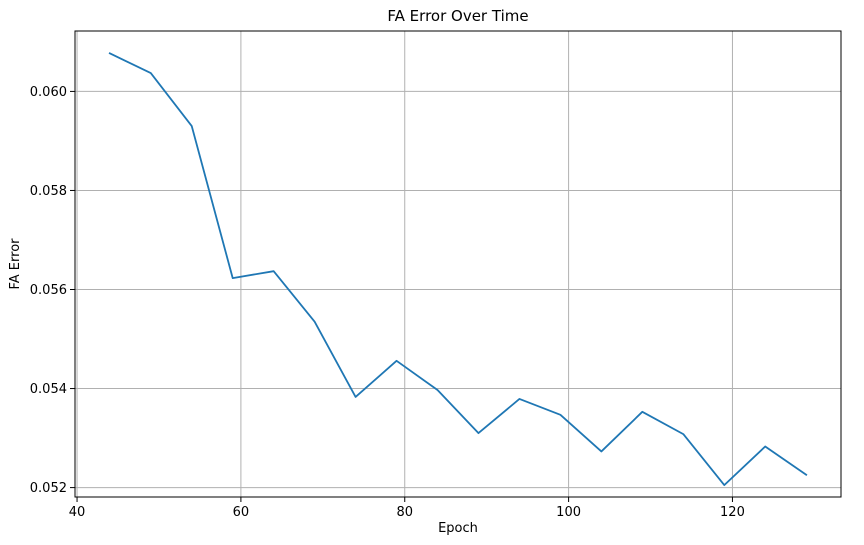 Image resolution: width=864 pixels, height=545 pixels. Describe the element at coordinates (48, 290) in the screenshot. I see `y-tick-label: 0.056` at that location.